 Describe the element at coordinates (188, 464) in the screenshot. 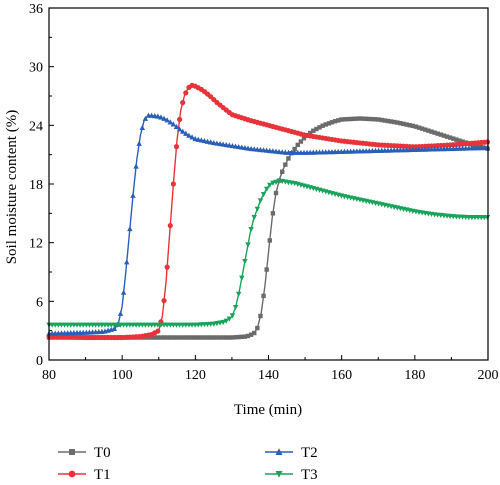

I see `legend: T0 T1 T2 T3` at that location.